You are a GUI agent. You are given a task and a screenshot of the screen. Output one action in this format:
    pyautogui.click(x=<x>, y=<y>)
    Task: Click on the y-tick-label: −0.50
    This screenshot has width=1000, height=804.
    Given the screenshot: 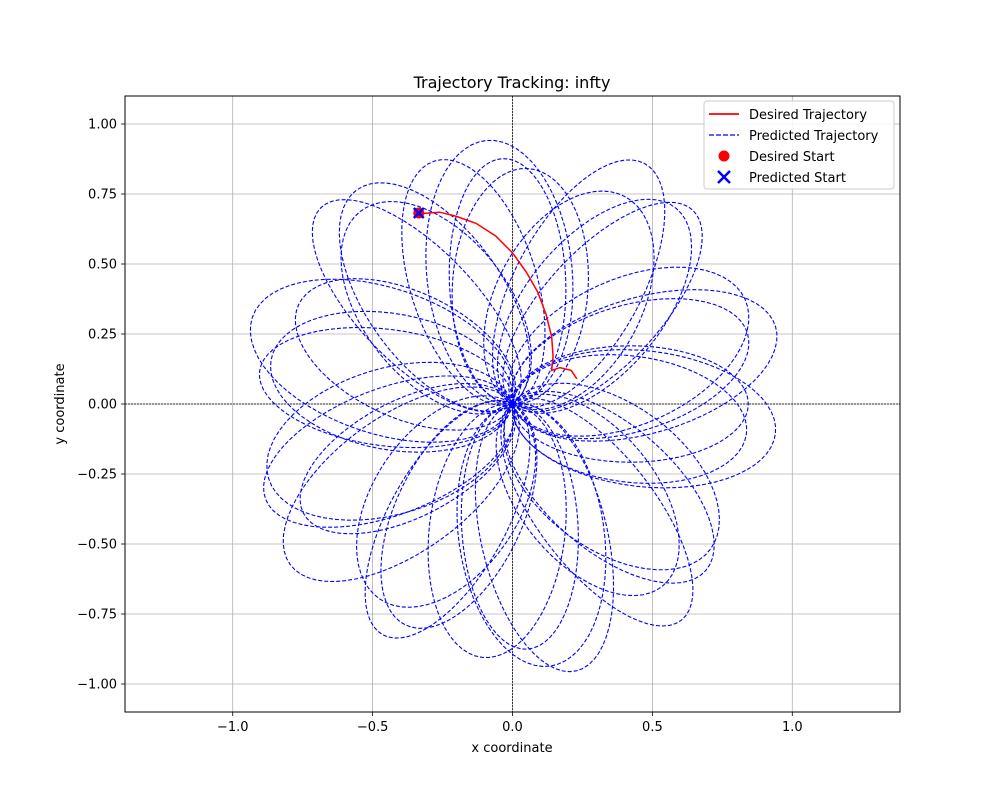 What is the action you would take?
    pyautogui.click(x=97, y=545)
    